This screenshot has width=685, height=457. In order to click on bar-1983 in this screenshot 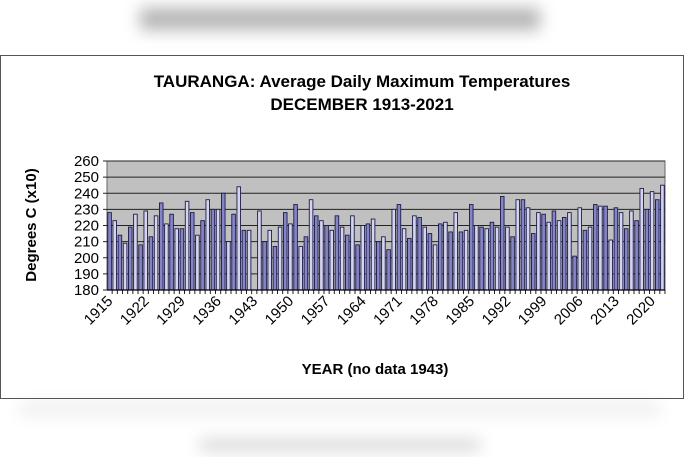, I will do `click(461, 261)`.